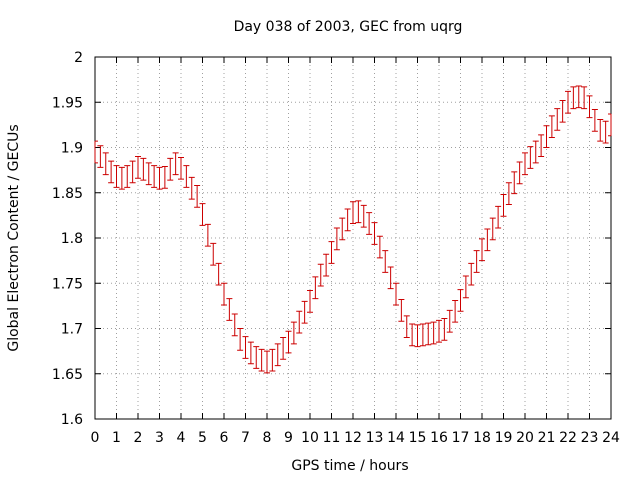  I want to click on x-tick-label: 12, so click(353, 438).